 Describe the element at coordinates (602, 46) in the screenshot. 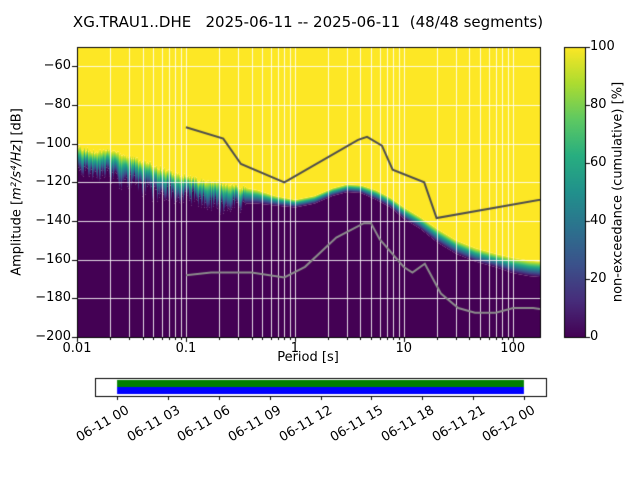

I see `colorbar-tick-label: 100` at that location.